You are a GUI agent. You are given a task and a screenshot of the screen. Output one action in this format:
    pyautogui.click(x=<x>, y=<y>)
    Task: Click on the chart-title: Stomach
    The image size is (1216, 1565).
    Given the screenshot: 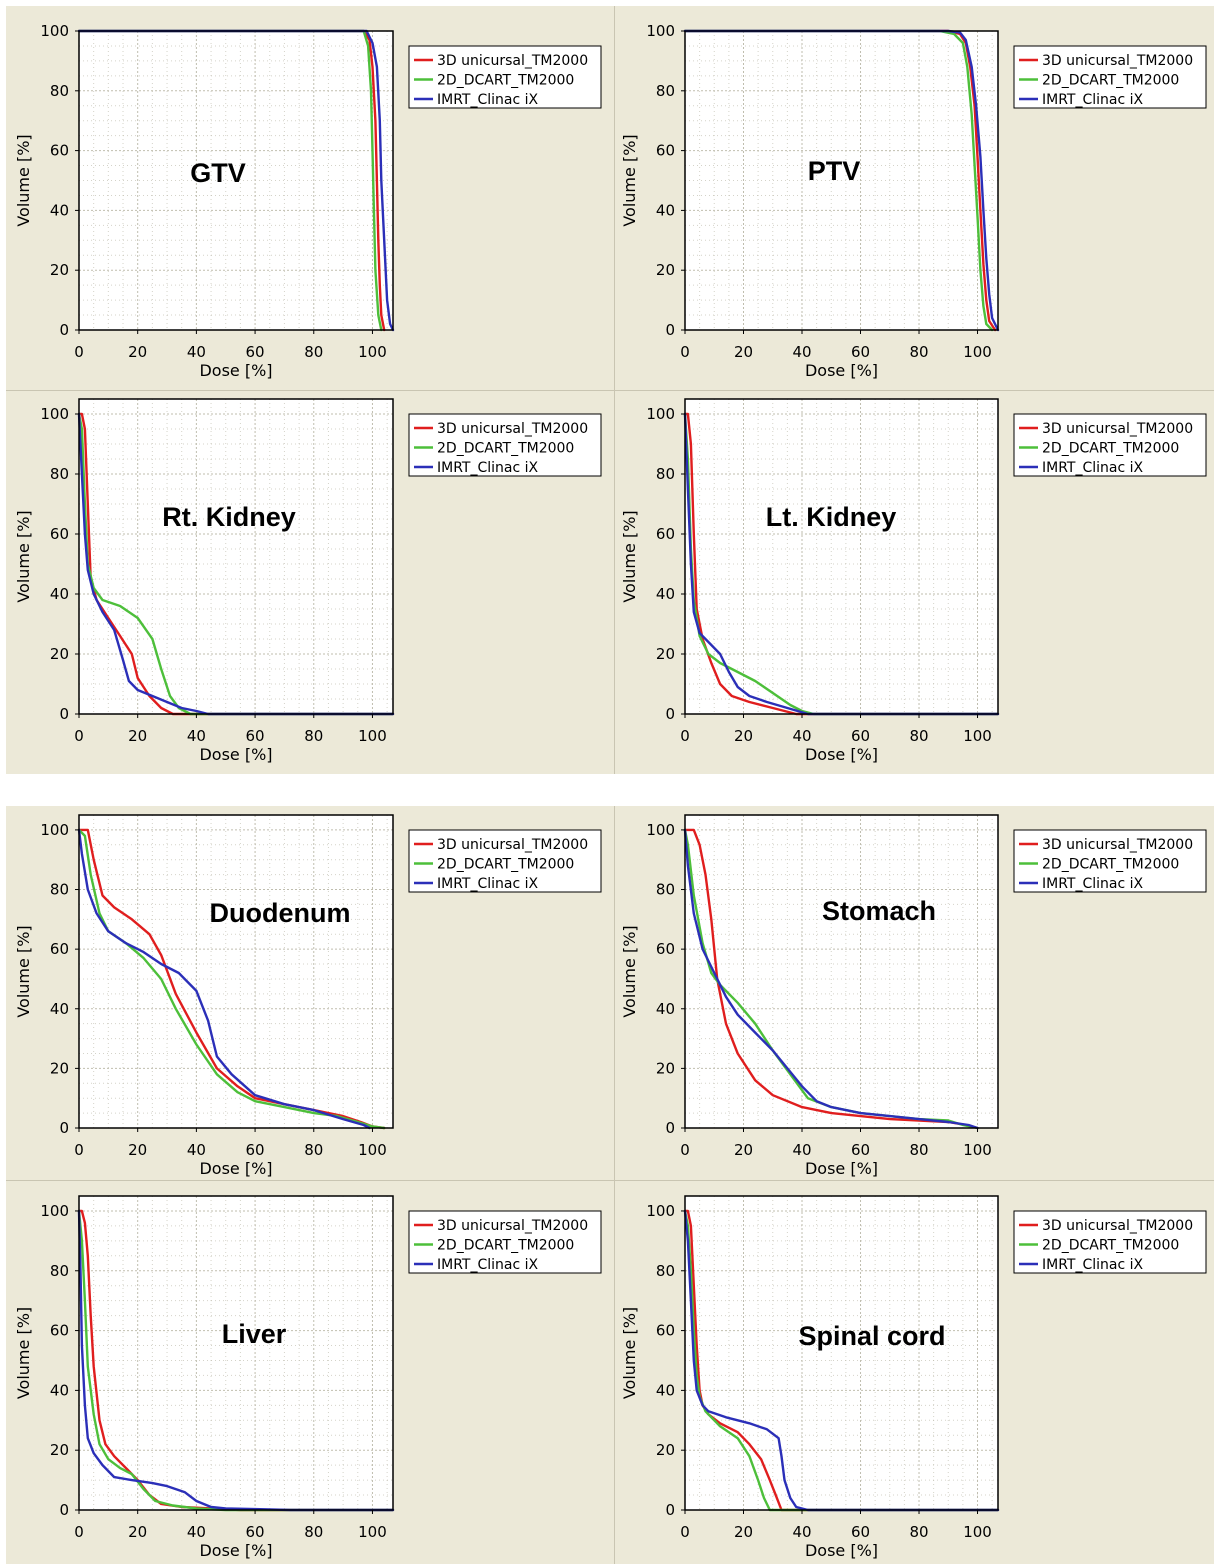 What is the action you would take?
    pyautogui.click(x=879, y=911)
    